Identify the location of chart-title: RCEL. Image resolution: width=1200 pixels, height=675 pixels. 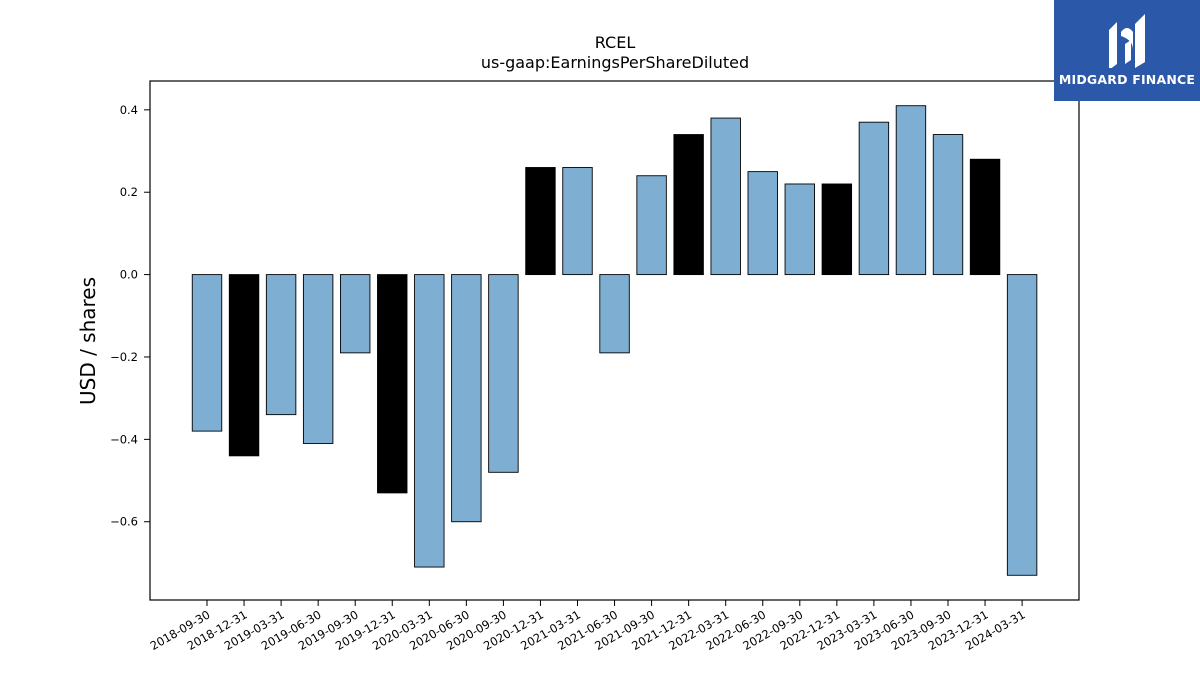
(615, 42).